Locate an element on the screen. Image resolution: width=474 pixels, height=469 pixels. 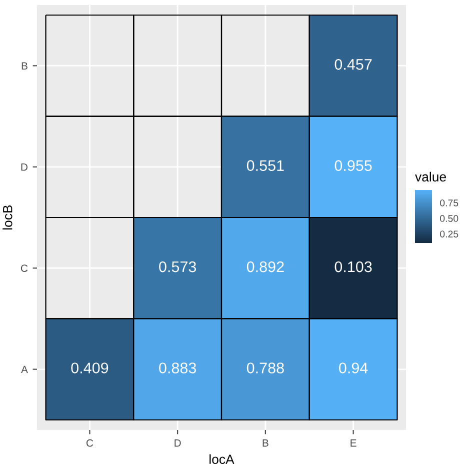
x-tick-label: D is located at coordinates (177, 443).